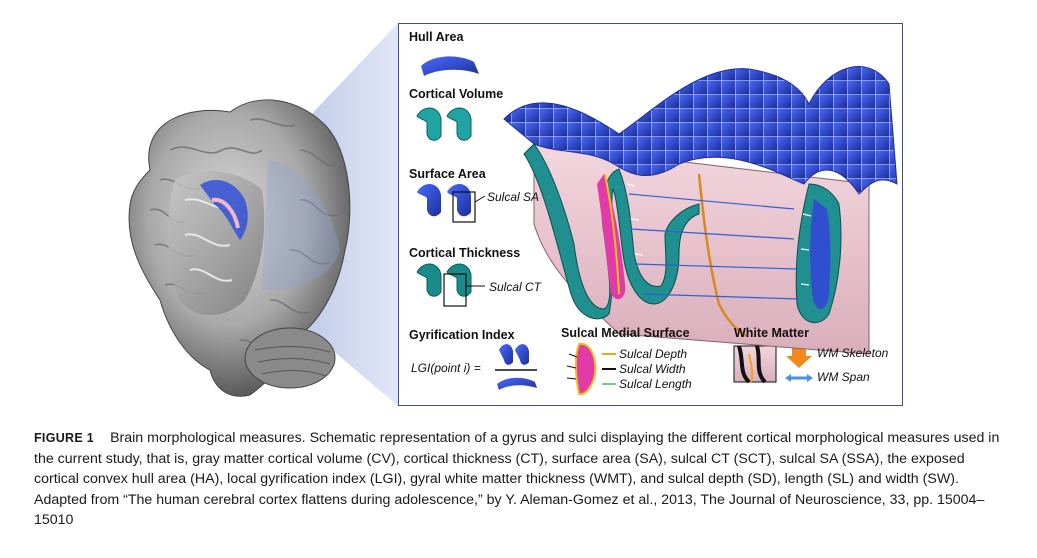 Image resolution: width=1037 pixels, height=558 pixels. I want to click on span-arrows, so click(714, 246).